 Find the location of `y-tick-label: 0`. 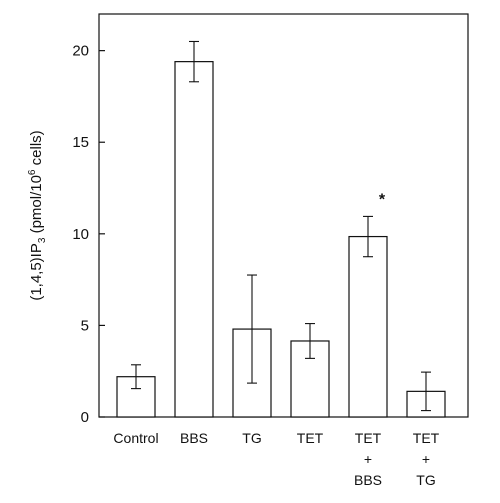

y-tick-label: 0 is located at coordinates (85, 417).